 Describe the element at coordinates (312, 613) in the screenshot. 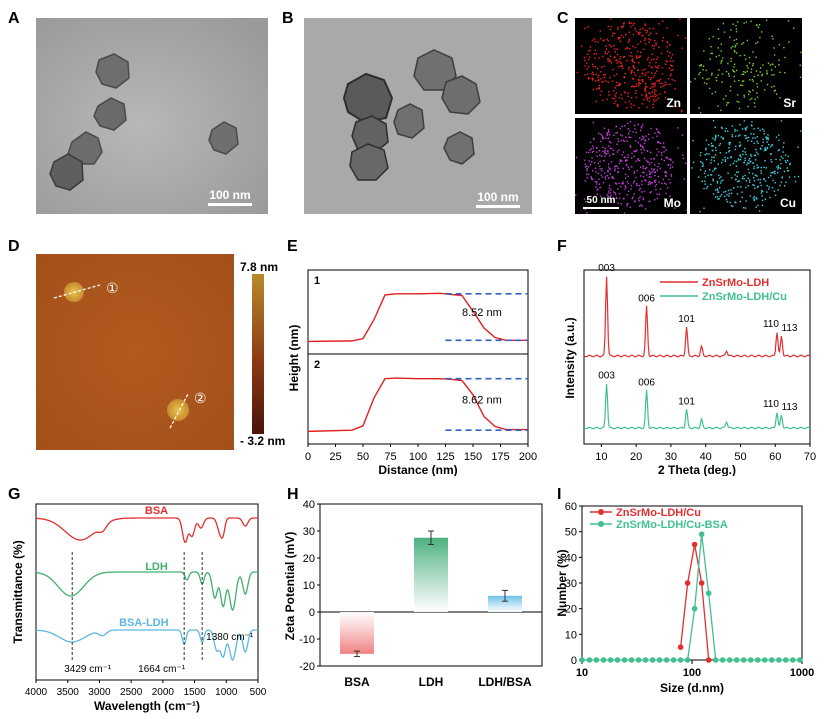

I see `y-tick-label: 0` at that location.